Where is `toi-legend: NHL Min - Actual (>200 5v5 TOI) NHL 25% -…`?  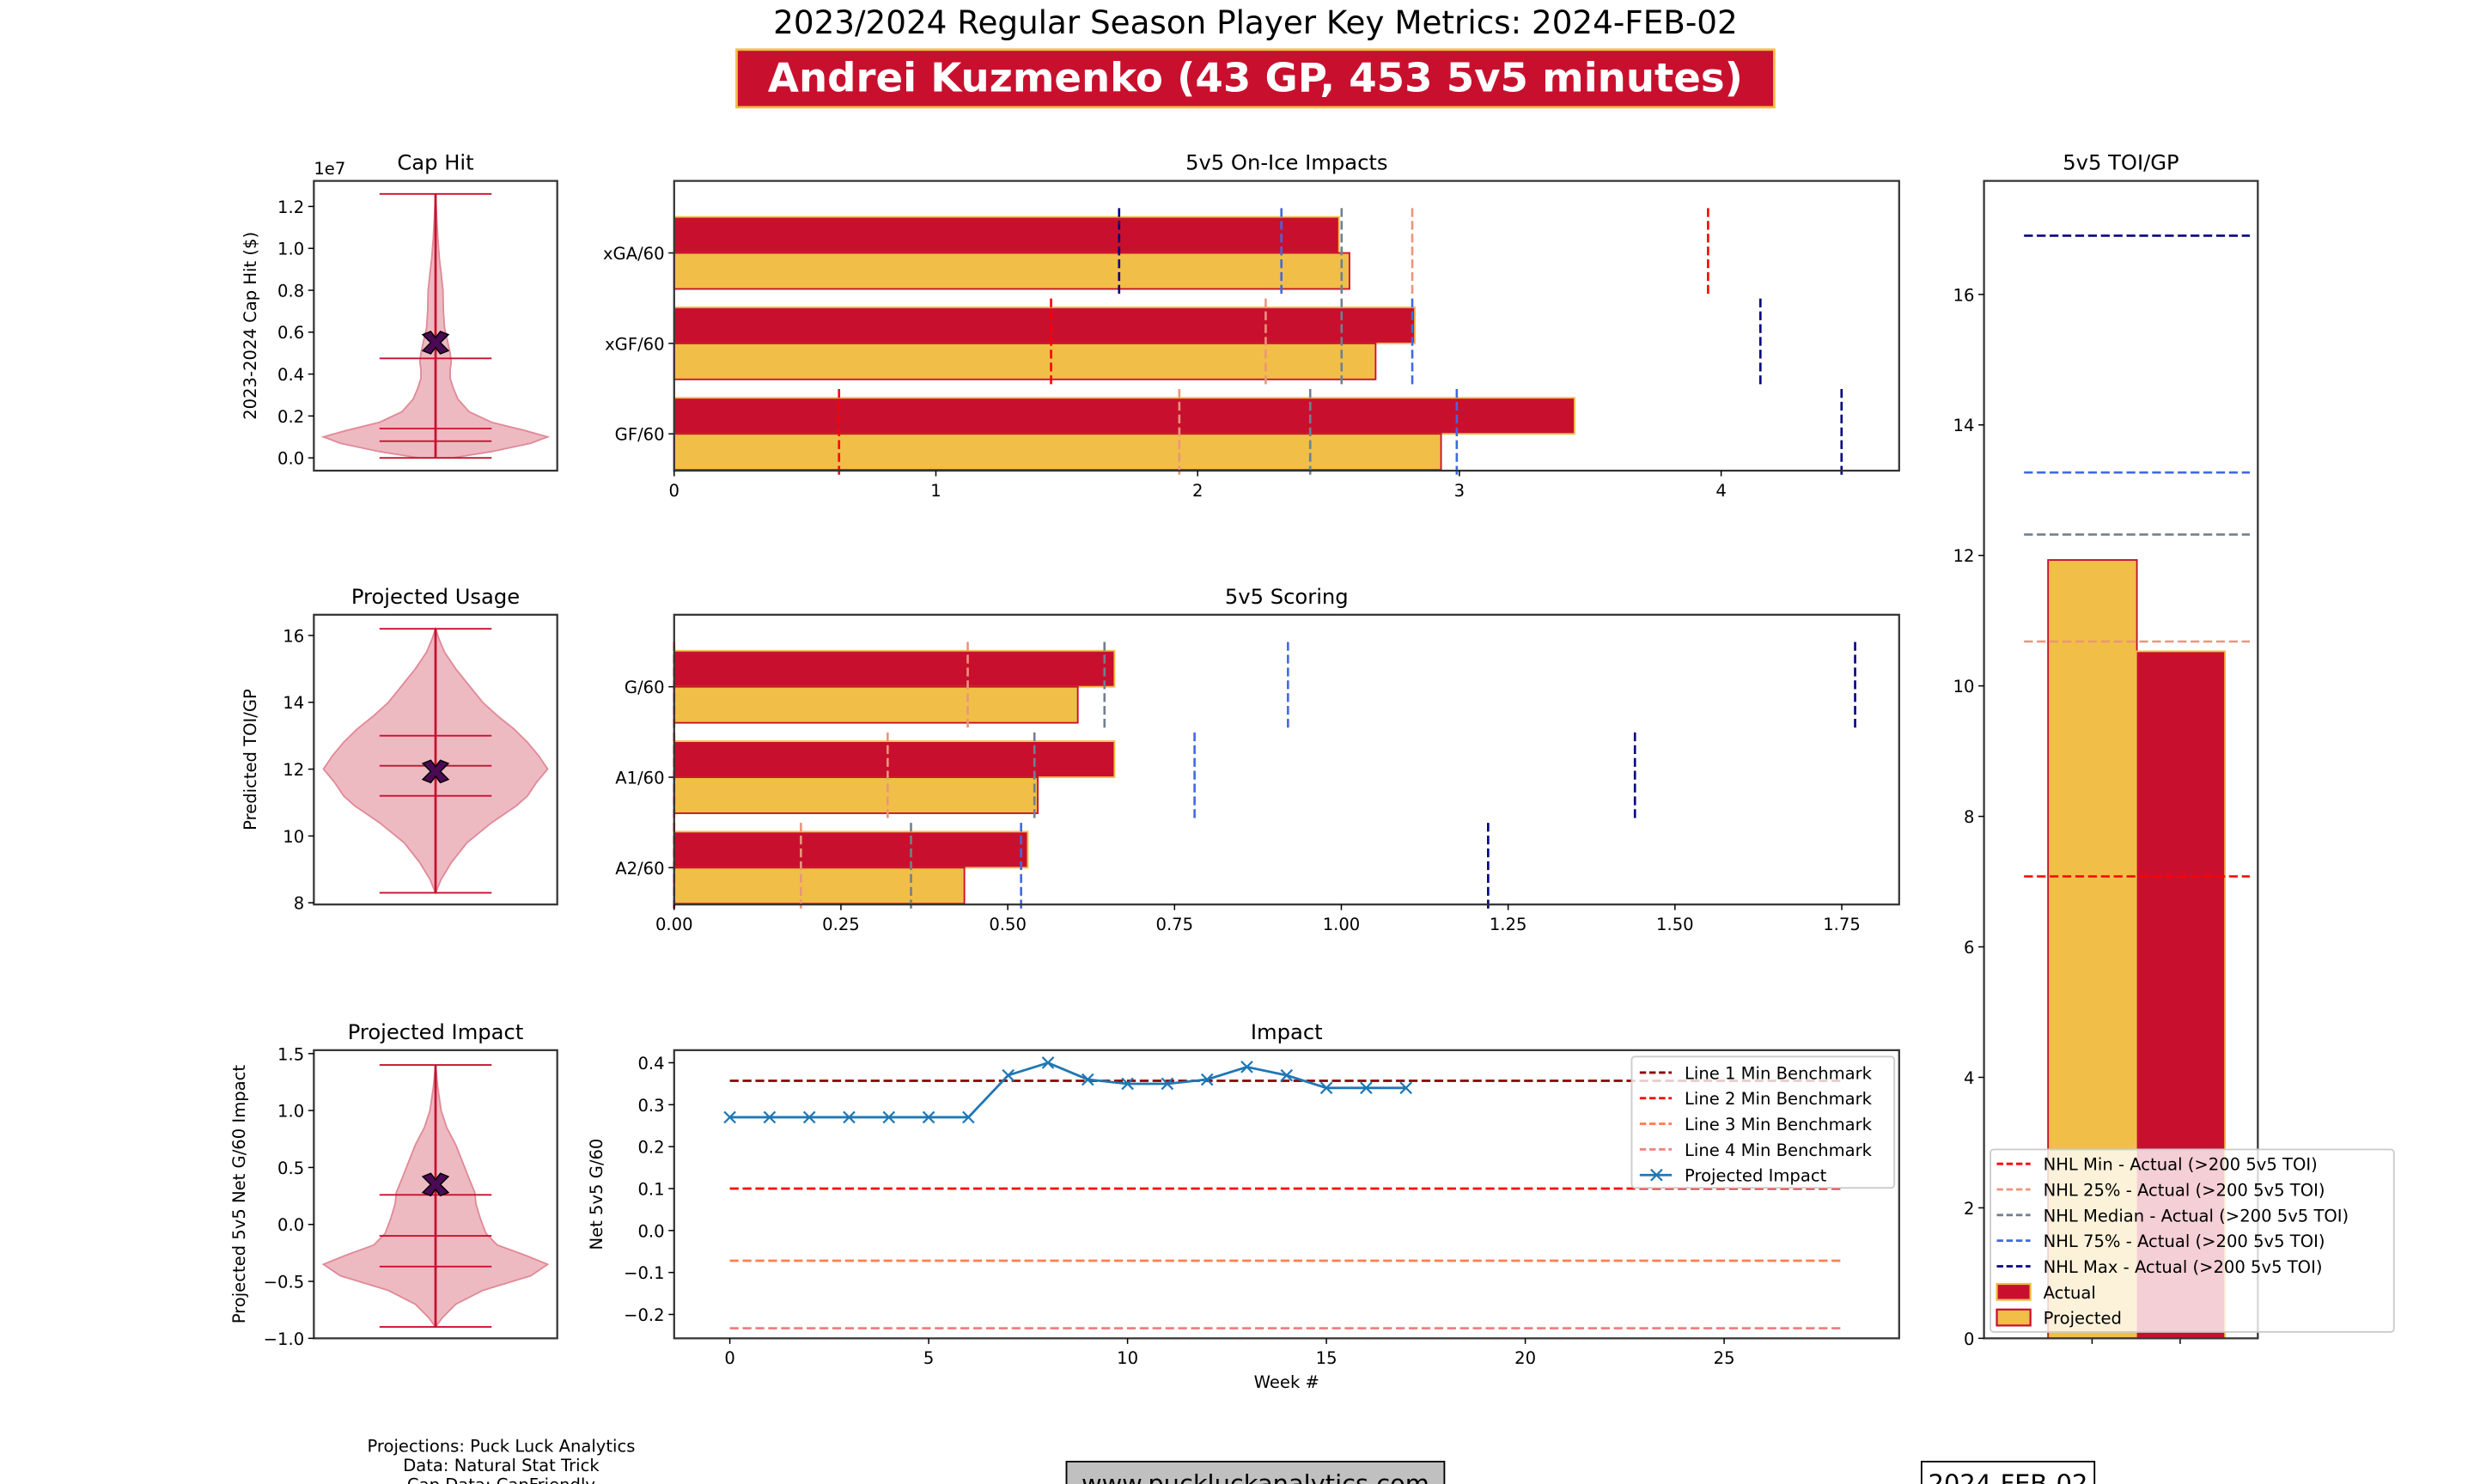 toi-legend: NHL Min - Actual (>200 5v5 TOI) NHL 25% -… is located at coordinates (2192, 1241).